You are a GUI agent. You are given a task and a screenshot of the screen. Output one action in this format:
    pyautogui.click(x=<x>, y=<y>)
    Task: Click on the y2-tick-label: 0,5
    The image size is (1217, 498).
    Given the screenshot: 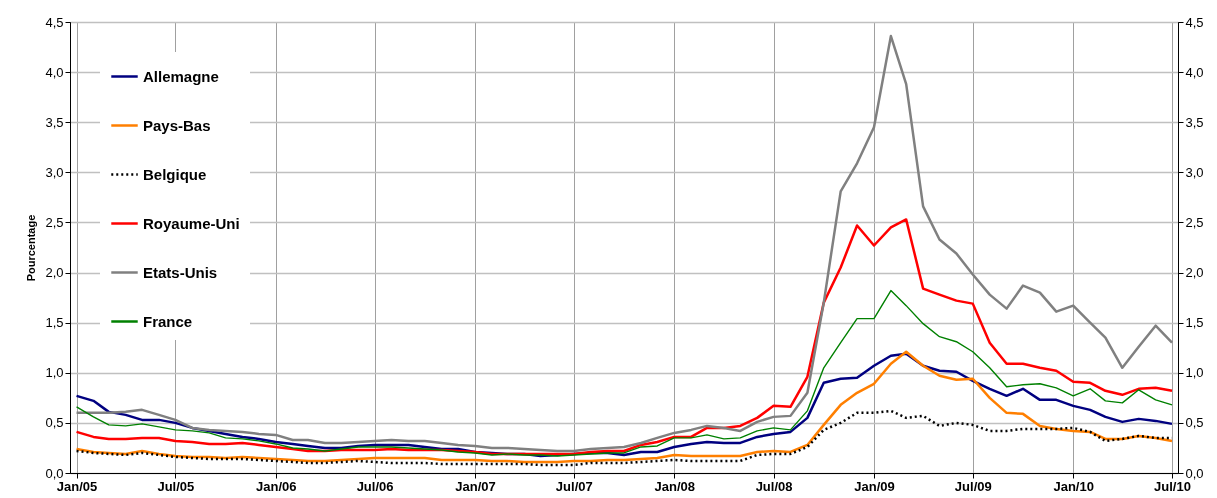 What is the action you would take?
    pyautogui.click(x=1194, y=423)
    